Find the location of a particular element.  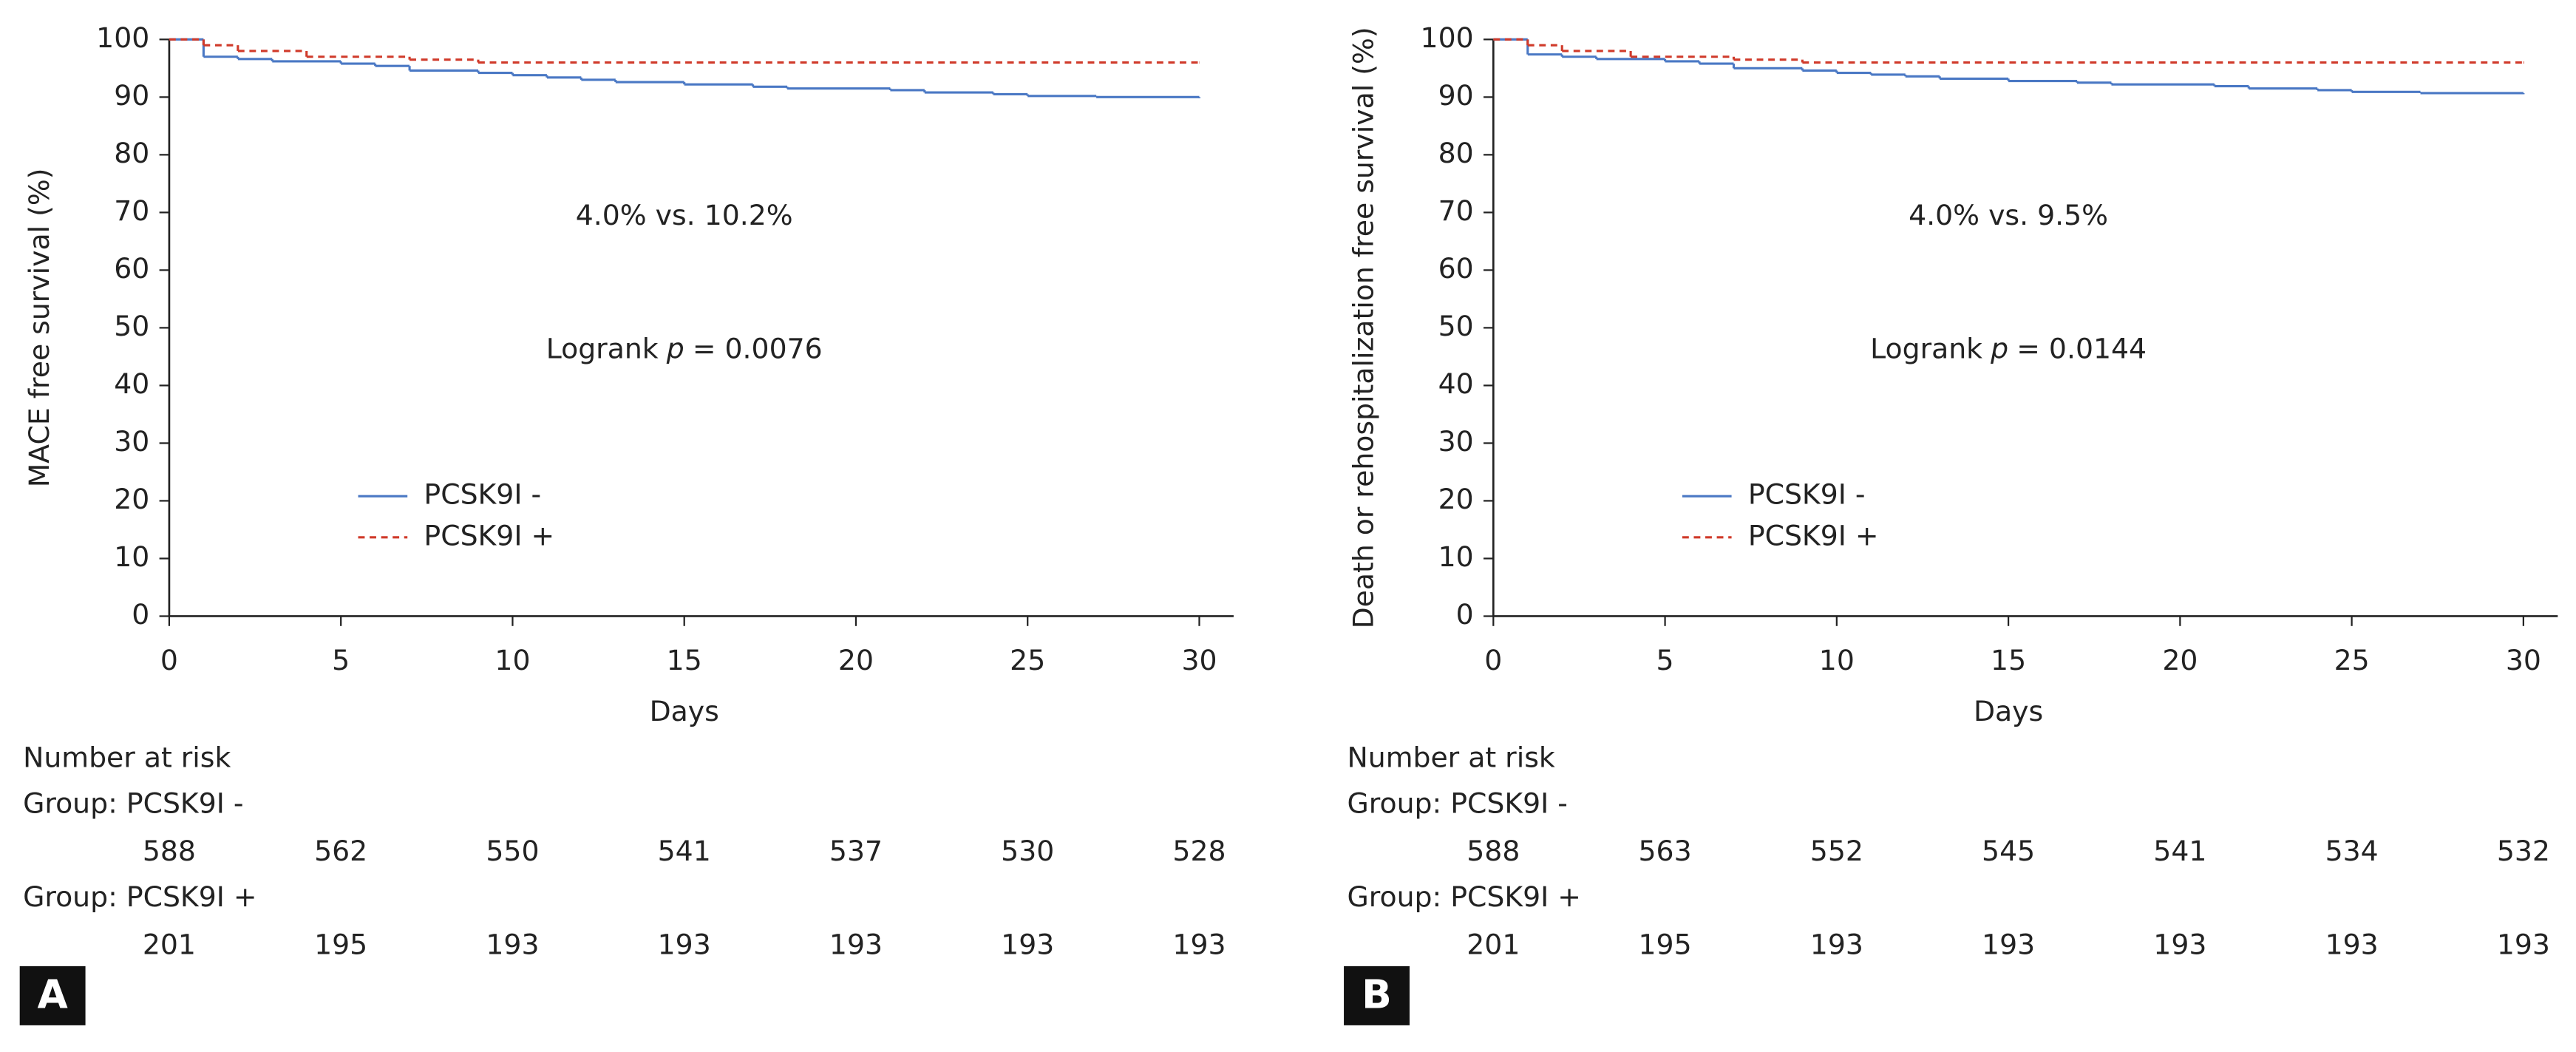

risk-count: 552 is located at coordinates (1836, 851).